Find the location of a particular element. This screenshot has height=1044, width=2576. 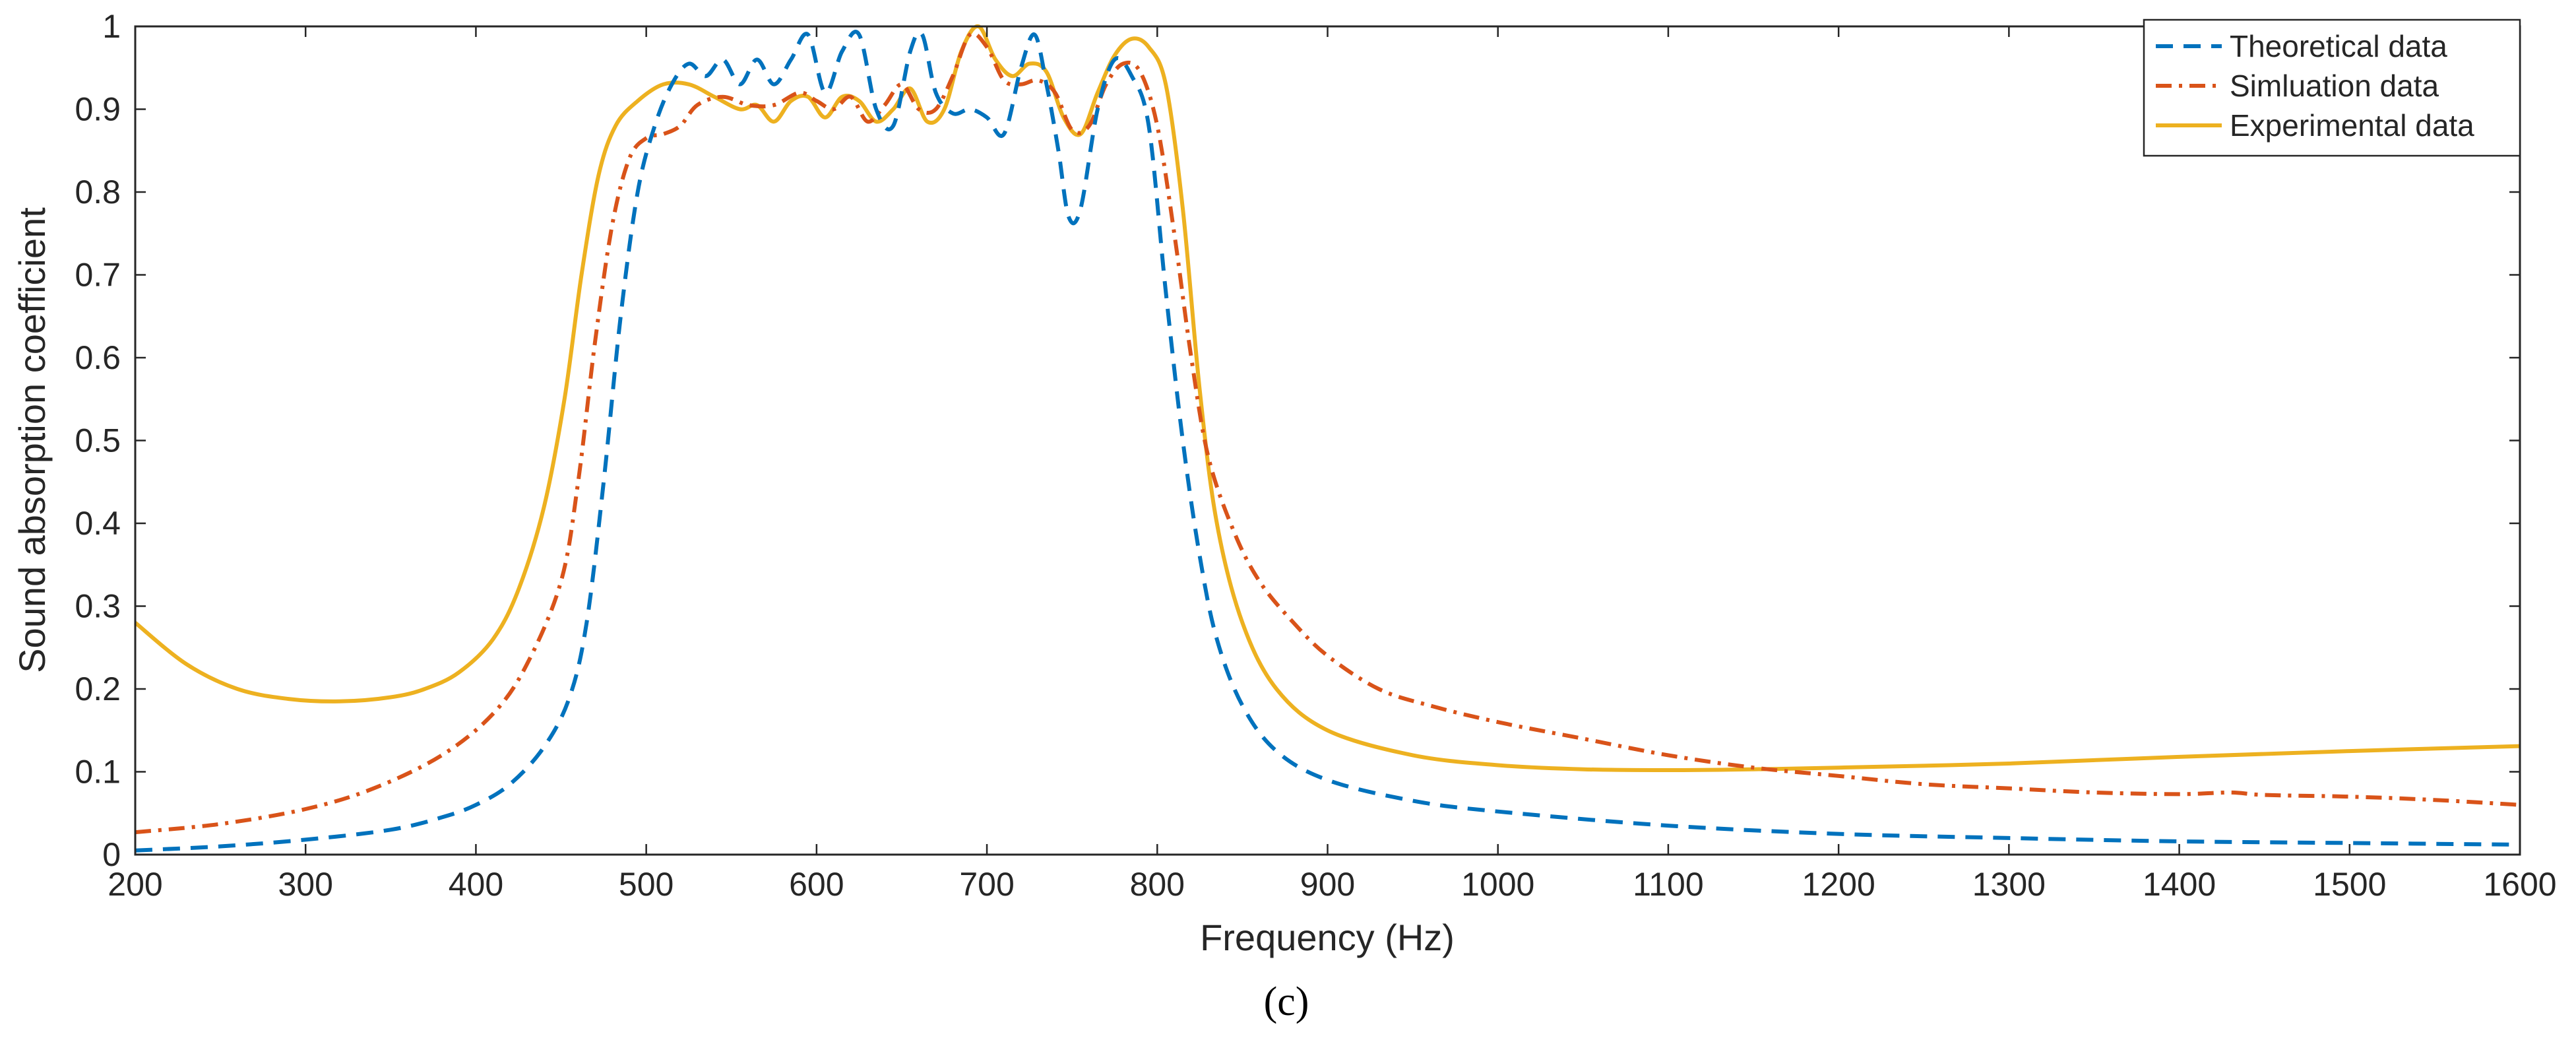

x-tick-label: 200 is located at coordinates (135, 884).